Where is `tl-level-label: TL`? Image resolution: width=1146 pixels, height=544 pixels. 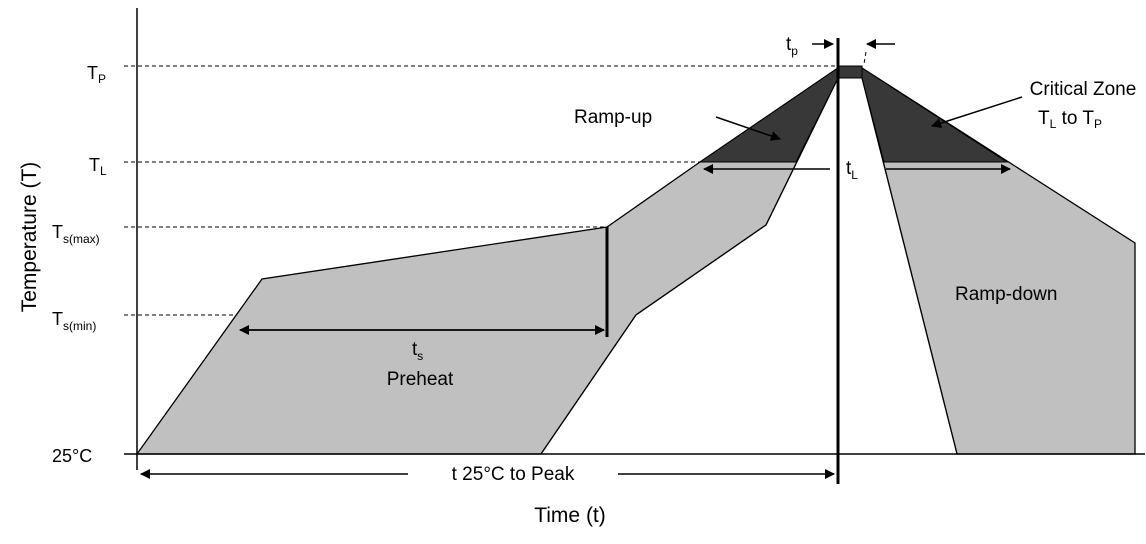
tl-level-label: TL is located at coordinates (98, 166).